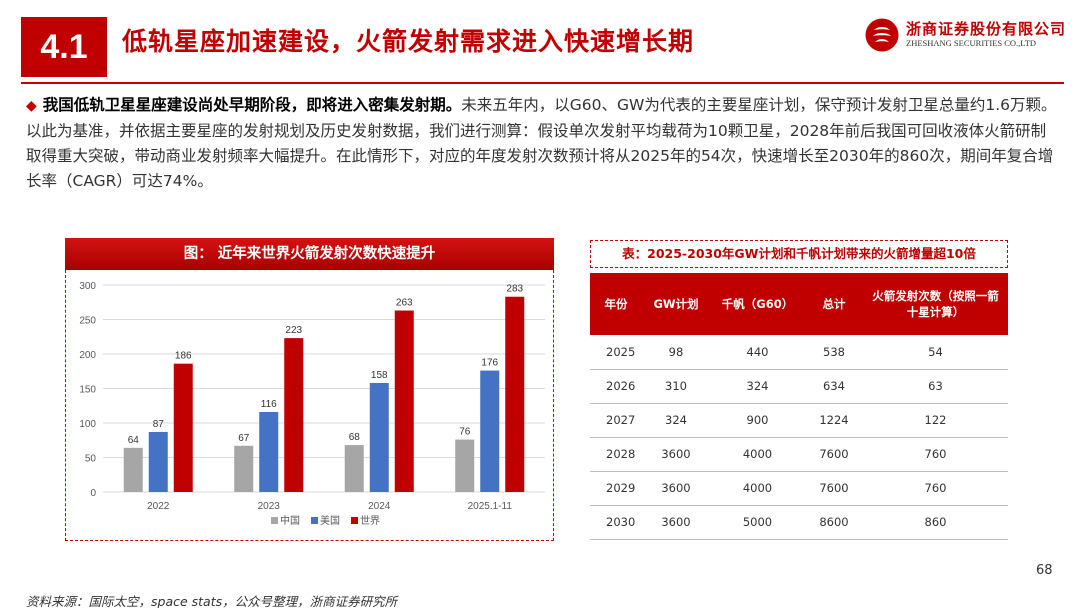 The image size is (1080, 608). What do you see at coordinates (676, 386) in the screenshot?
I see `table-cell: 310` at bounding box center [676, 386].